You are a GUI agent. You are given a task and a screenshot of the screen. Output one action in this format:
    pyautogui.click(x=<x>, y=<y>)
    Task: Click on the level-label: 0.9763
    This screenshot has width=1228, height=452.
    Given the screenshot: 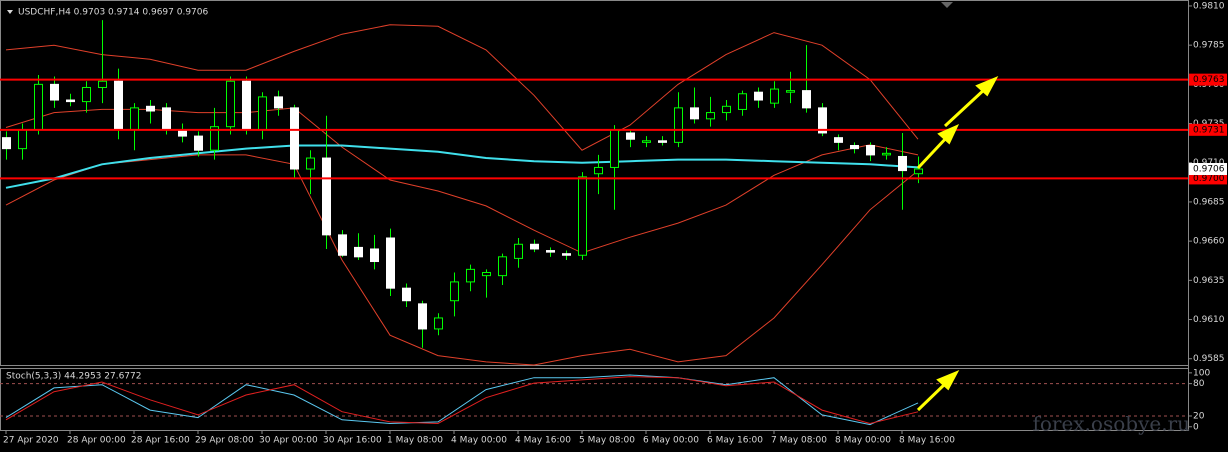 What is the action you would take?
    pyautogui.click(x=1209, y=80)
    